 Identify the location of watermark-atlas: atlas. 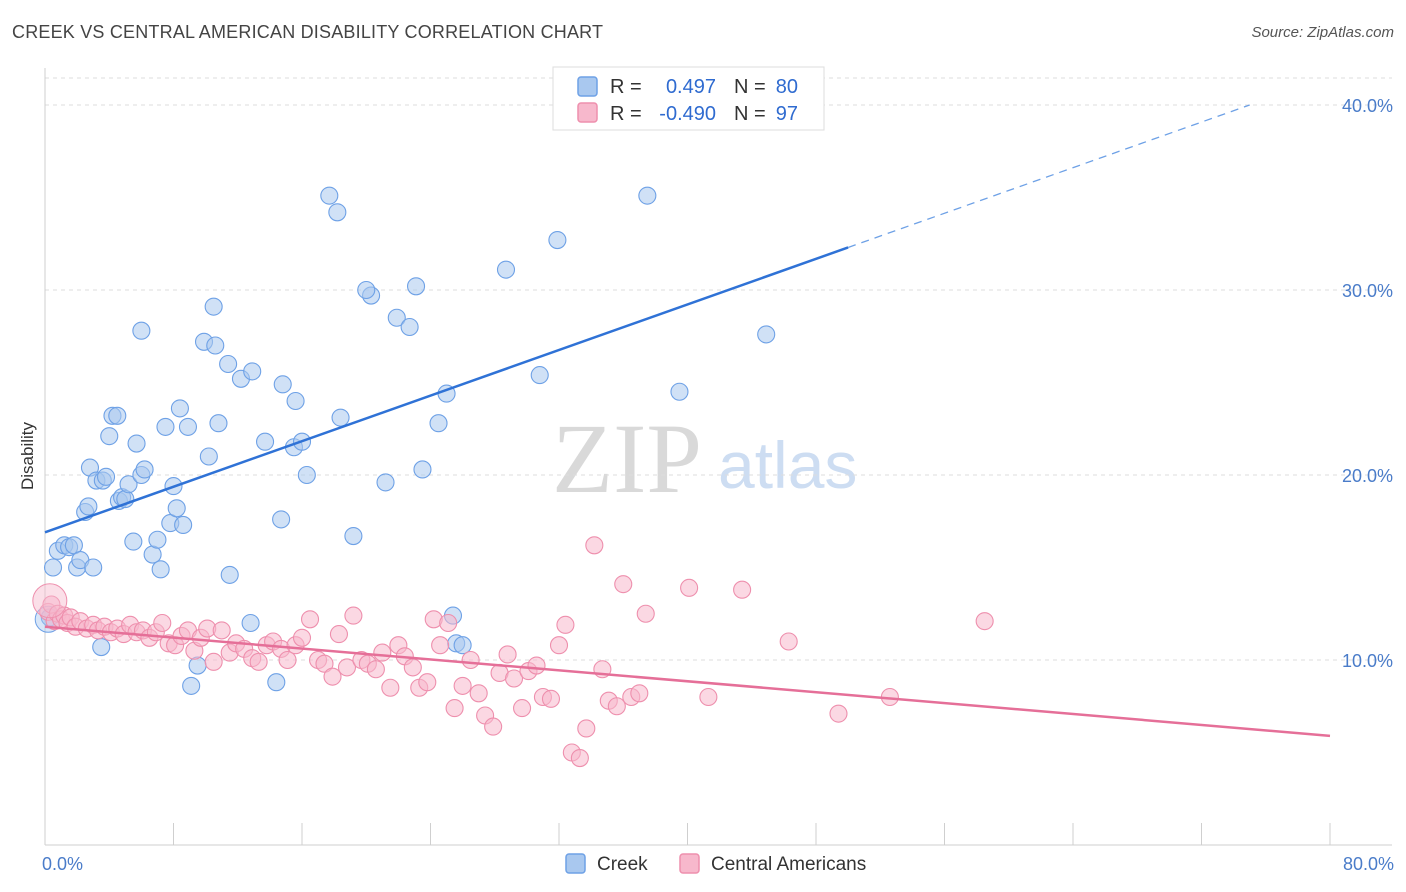
(787, 465).